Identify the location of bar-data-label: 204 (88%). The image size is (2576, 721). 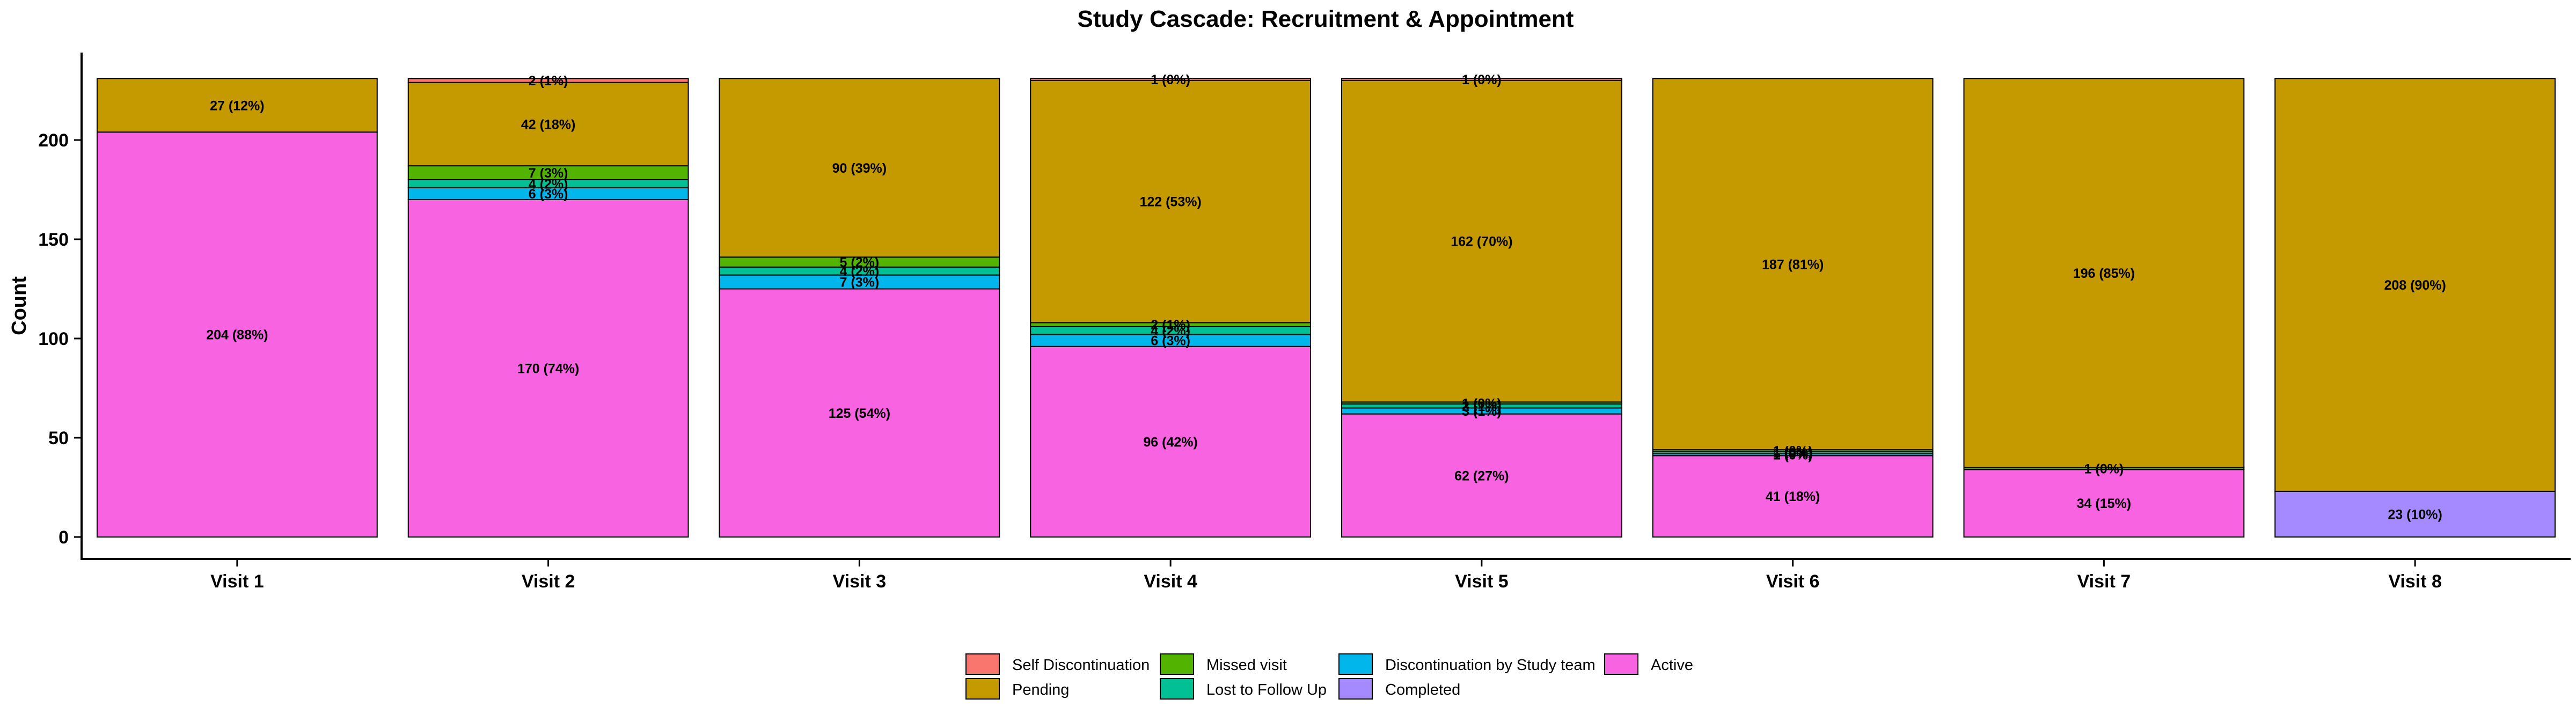
(237, 335).